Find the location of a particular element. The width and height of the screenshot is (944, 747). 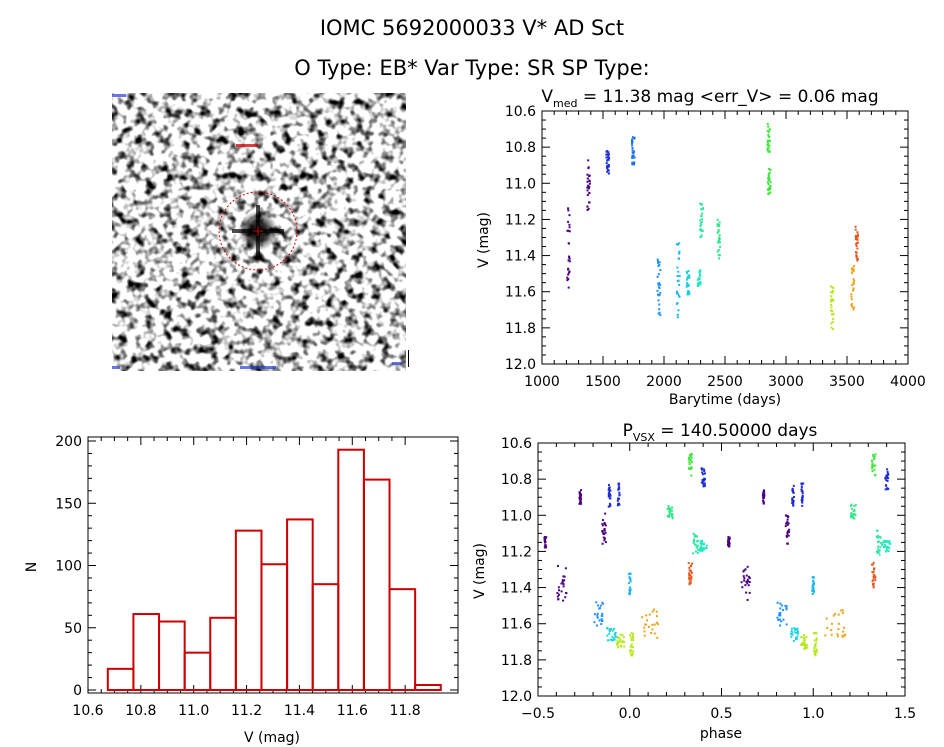

lightcurve-y-tick-label: 11.6 is located at coordinates (520, 293).